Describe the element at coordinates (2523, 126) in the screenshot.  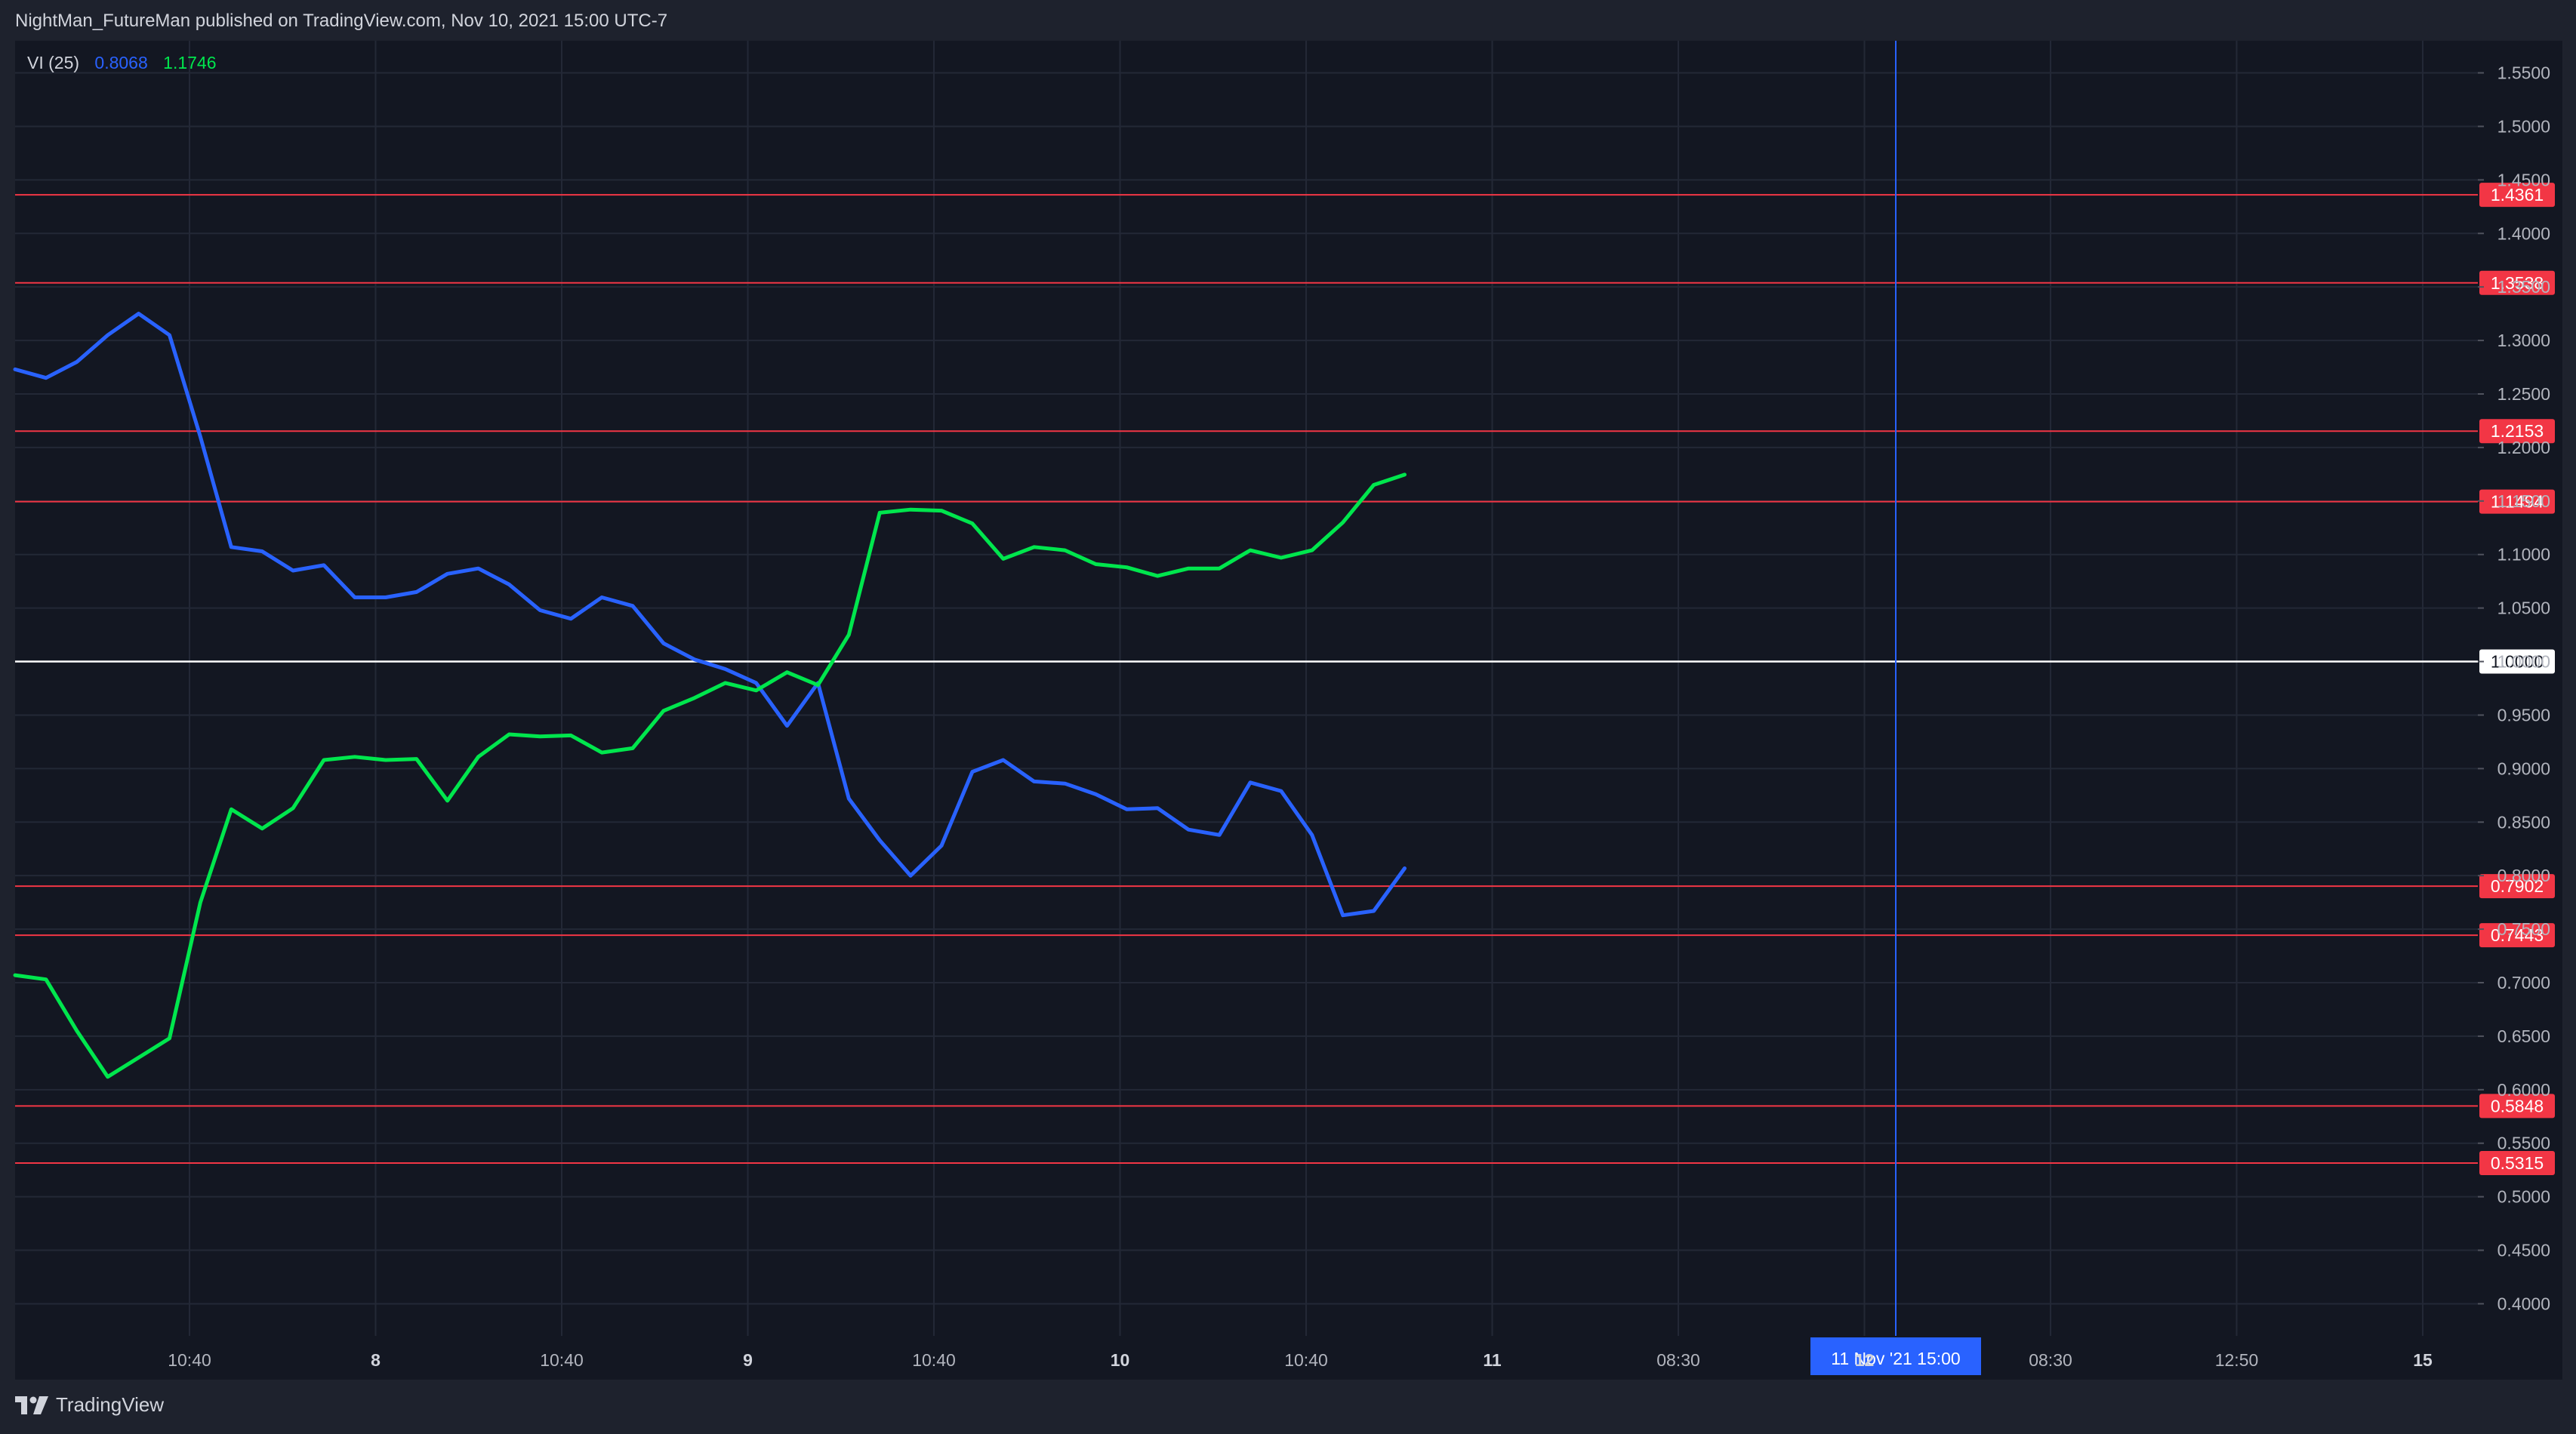
I see `y-tick-label: 1.5000` at that location.